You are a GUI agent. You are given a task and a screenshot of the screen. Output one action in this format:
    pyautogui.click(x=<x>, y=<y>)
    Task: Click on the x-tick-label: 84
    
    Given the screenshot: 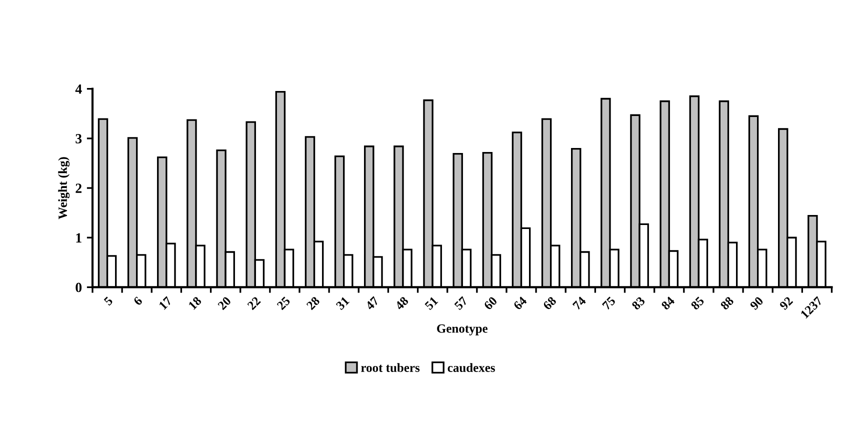 What is the action you would take?
    pyautogui.click(x=668, y=303)
    